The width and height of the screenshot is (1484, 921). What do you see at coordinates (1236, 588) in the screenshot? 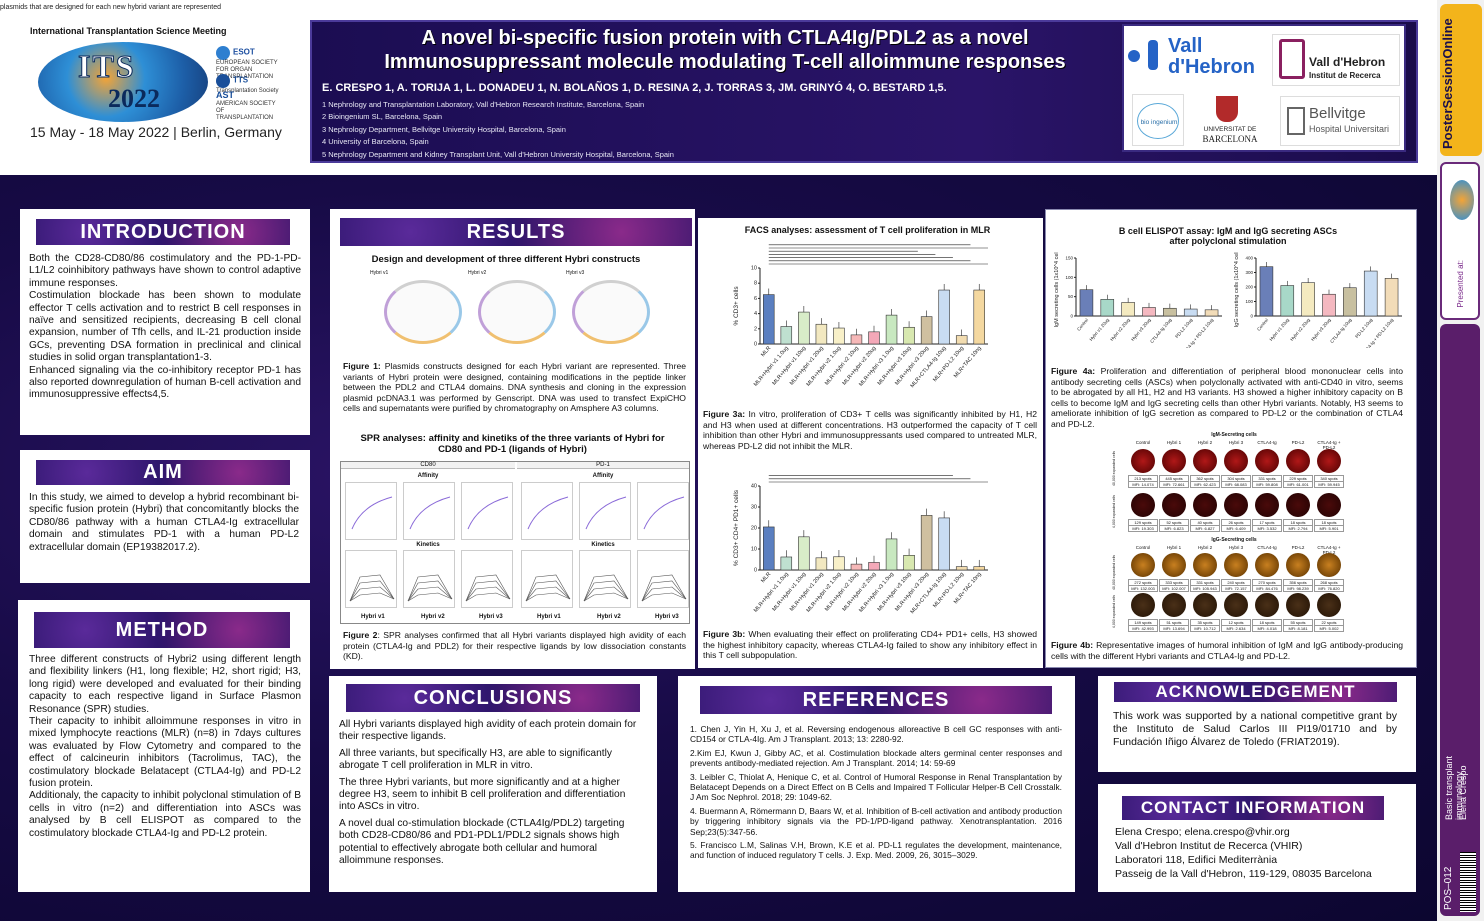
I see `mfi-value: MFI: 72.157` at bounding box center [1236, 588].